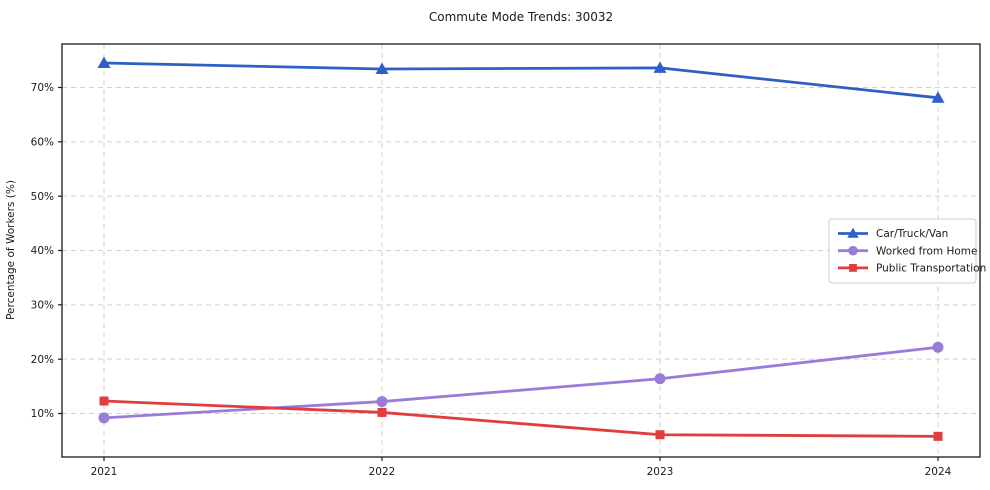 This screenshot has width=990, height=490. Describe the element at coordinates (42, 142) in the screenshot. I see `y-tick-label: 60%` at that location.